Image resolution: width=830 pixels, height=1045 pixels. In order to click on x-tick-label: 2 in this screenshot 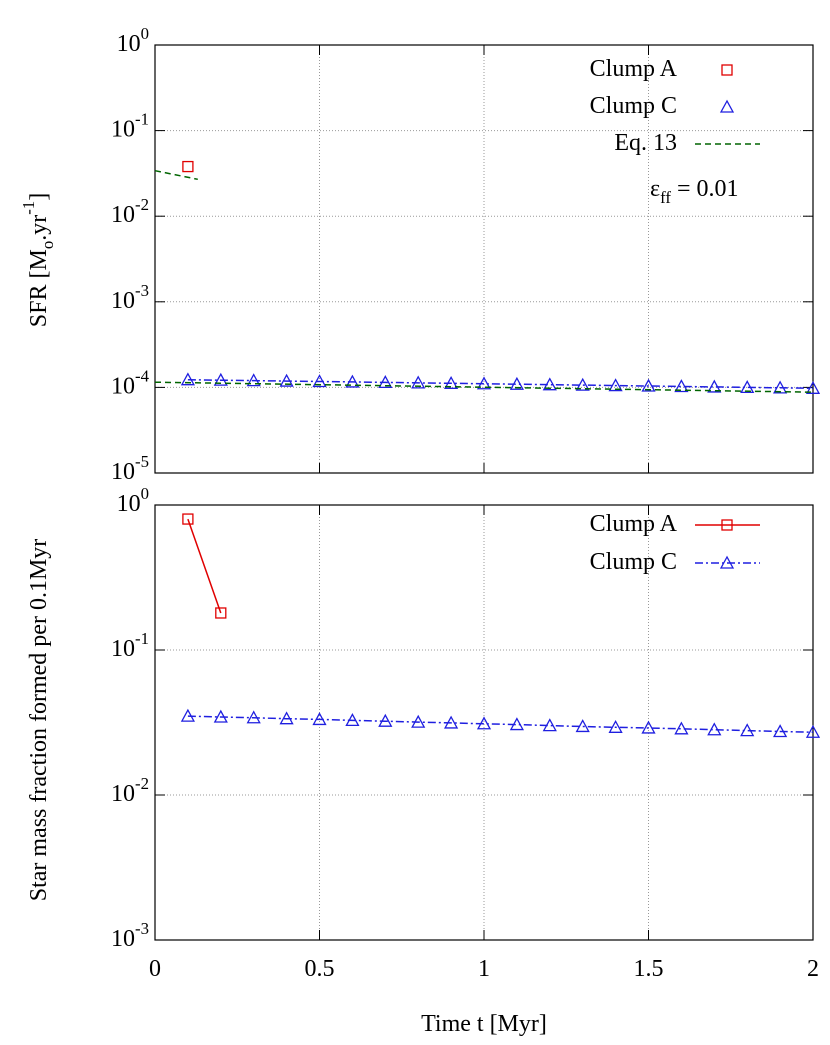, I will do `click(813, 969)`.